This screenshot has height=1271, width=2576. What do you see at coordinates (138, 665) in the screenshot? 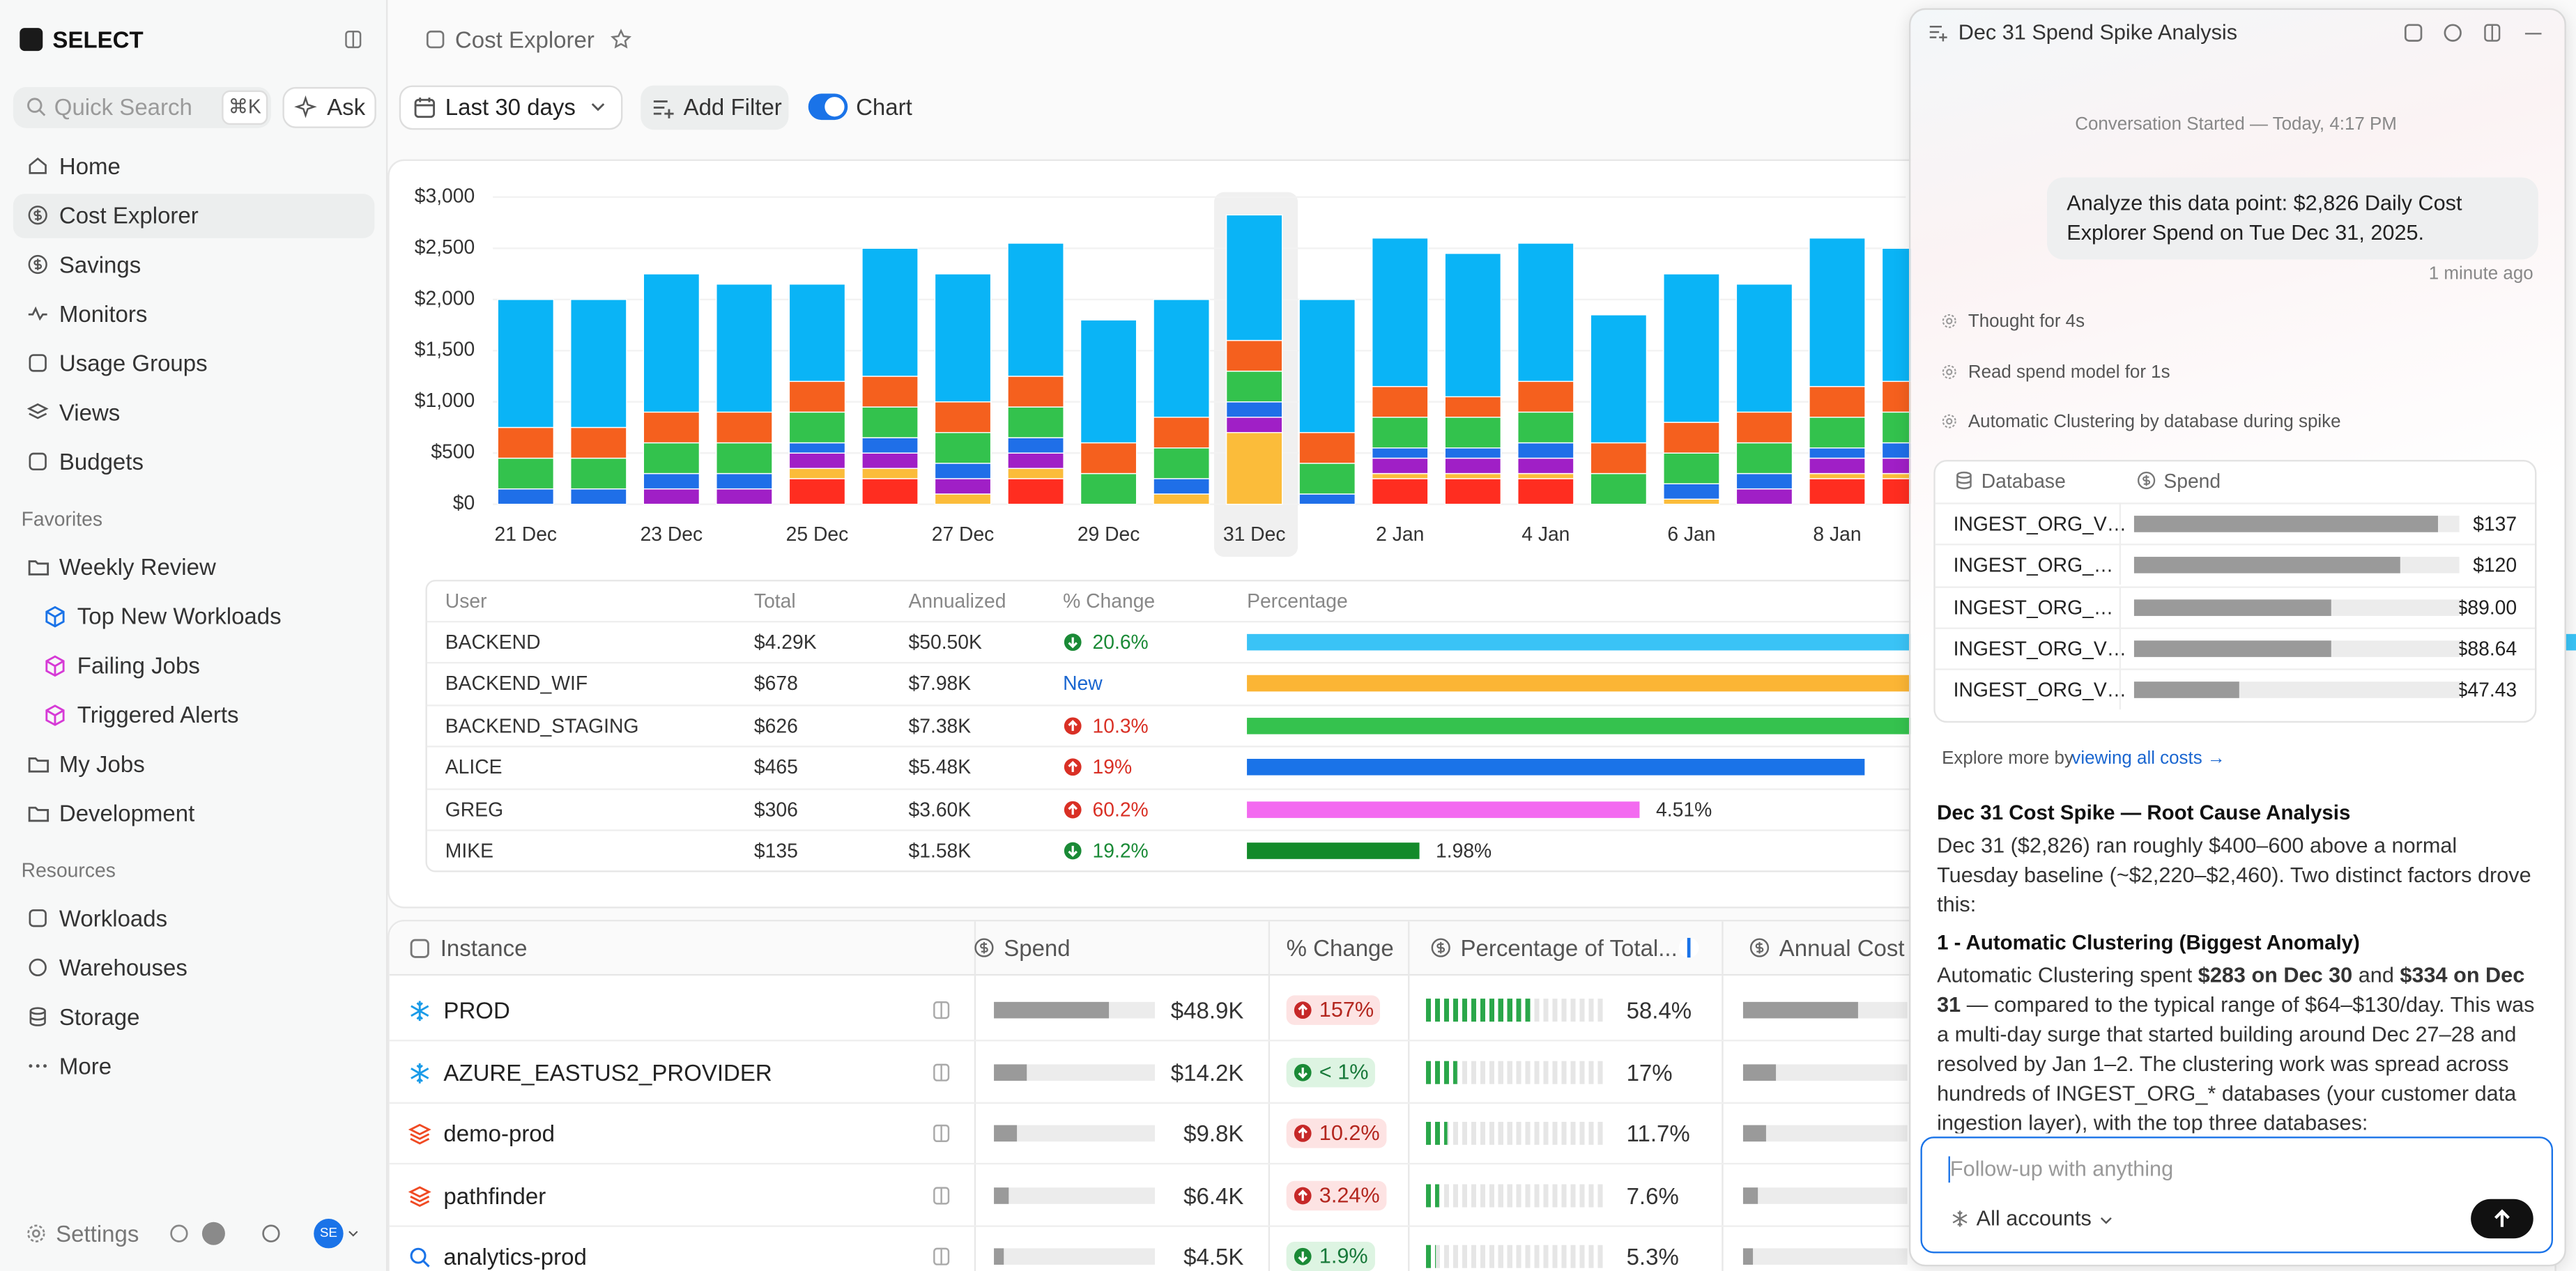
I see `favorite-item: Failing Jobs` at bounding box center [138, 665].